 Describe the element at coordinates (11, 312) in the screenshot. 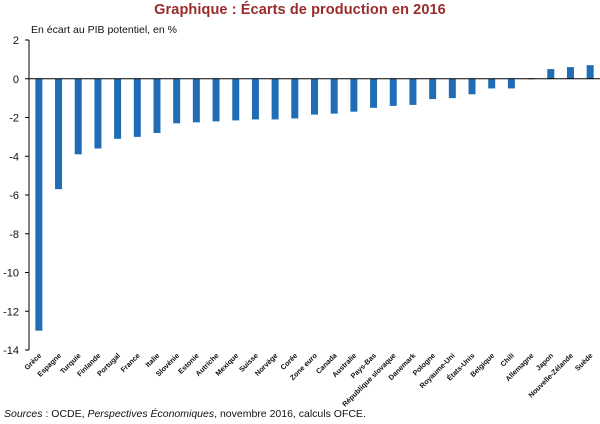

I see `y-tick-label: -12` at that location.